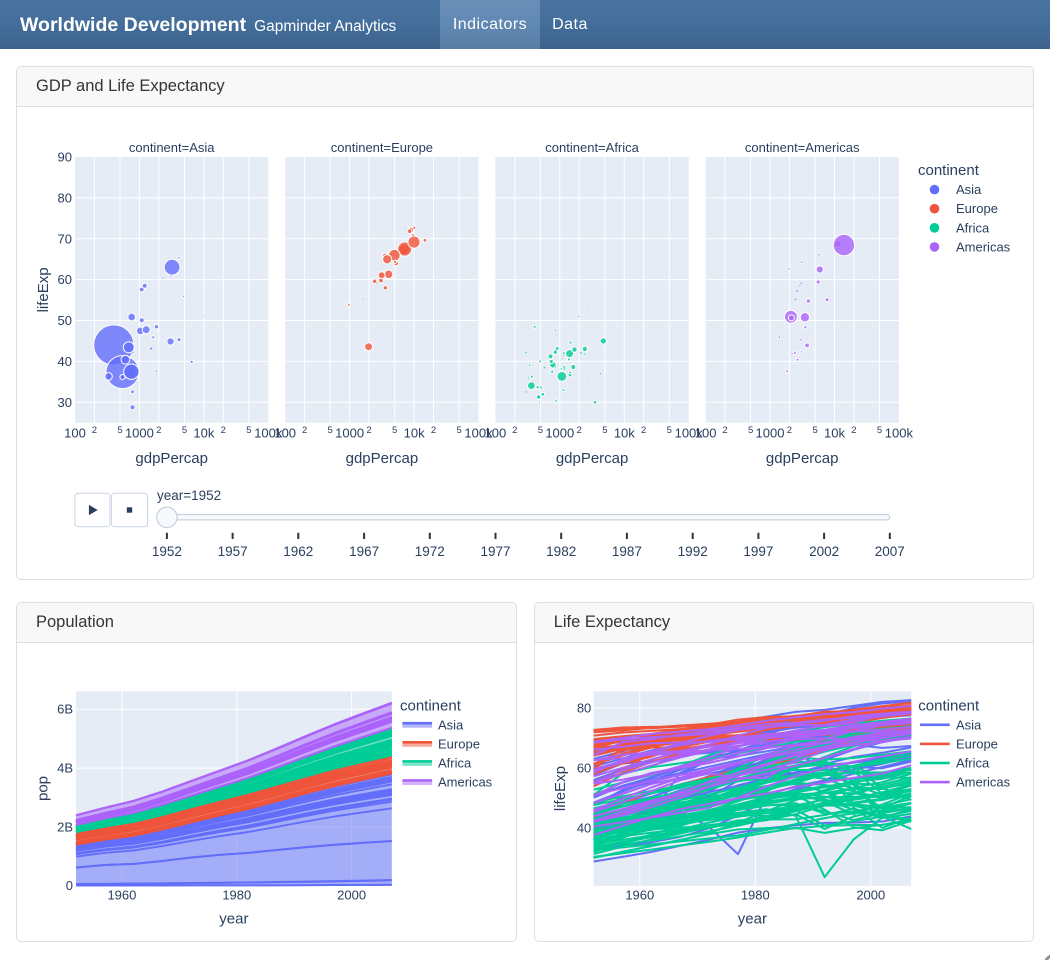 The image size is (1050, 960). I want to click on svg-text: continent=Europe, so click(382, 147).